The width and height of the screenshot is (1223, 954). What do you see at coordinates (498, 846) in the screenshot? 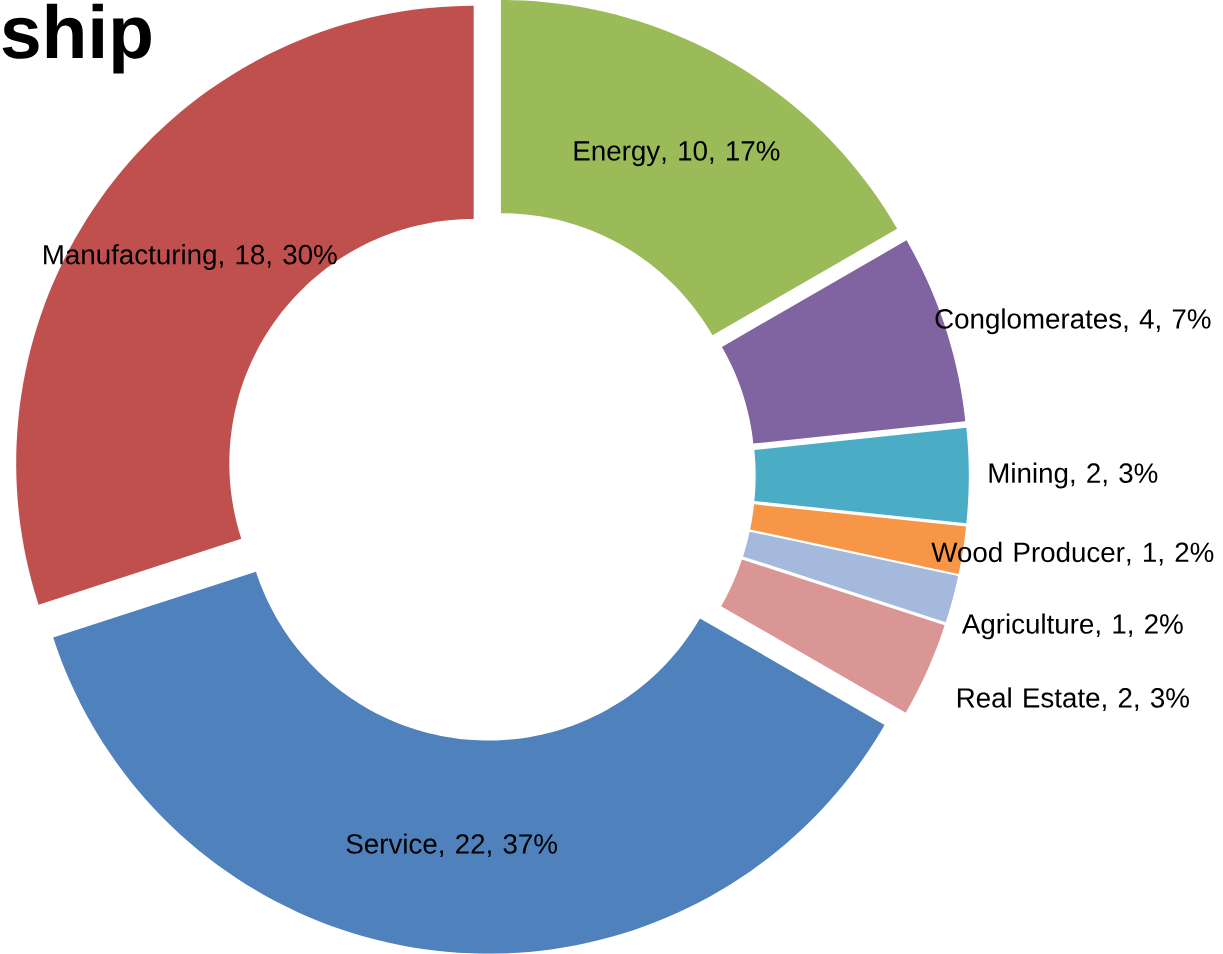
I see `data-label: , 22, 37%` at bounding box center [498, 846].